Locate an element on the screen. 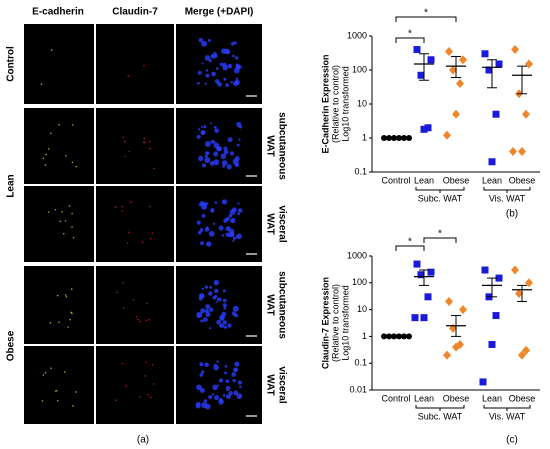  row-label: Lean is located at coordinates (11, 185).